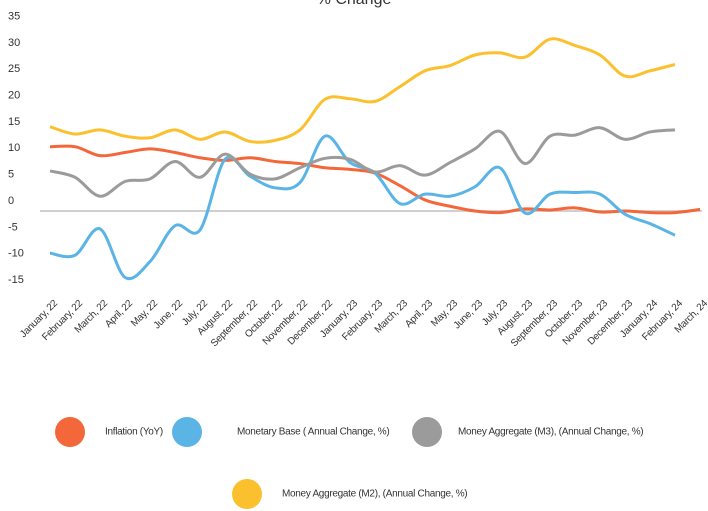 The image size is (708, 511). I want to click on chart-title: % Change, so click(354, 4).